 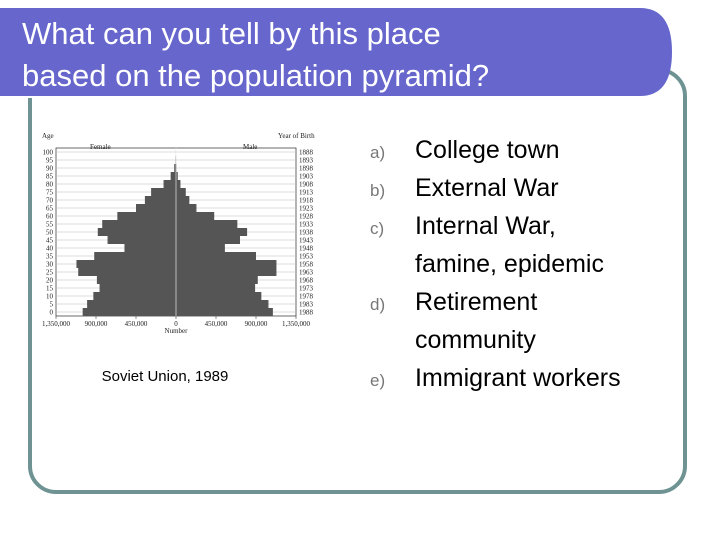 I want to click on y2-tick-label: 1973, so click(x=306, y=289).